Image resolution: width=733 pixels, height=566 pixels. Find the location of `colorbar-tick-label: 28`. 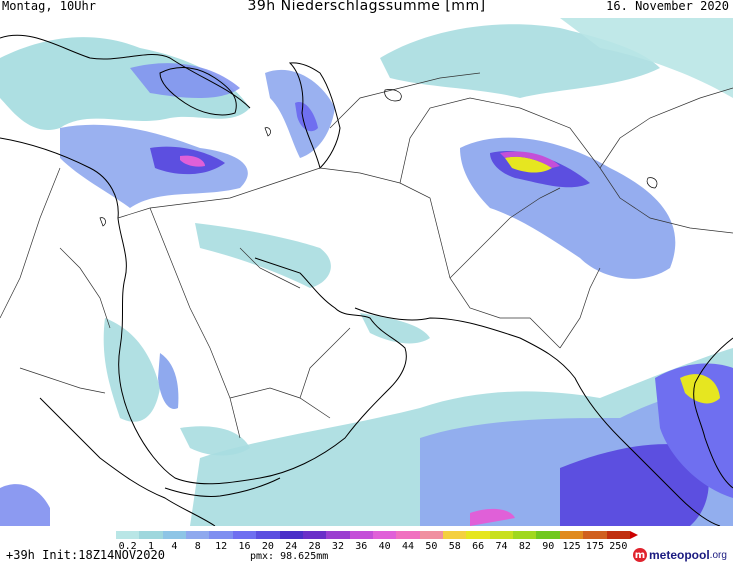

colorbar-tick-label: 28 is located at coordinates (314, 546).